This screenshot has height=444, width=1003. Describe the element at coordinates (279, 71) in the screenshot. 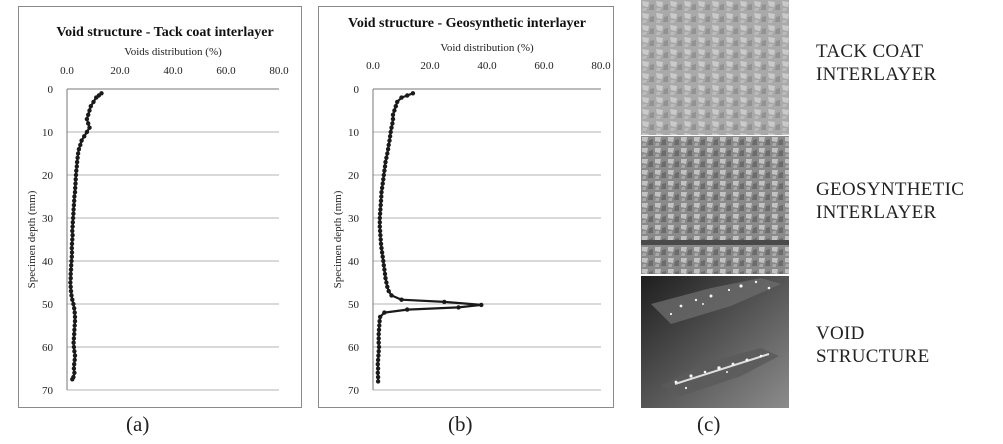

I see `x-tick-label: 80.0` at that location.